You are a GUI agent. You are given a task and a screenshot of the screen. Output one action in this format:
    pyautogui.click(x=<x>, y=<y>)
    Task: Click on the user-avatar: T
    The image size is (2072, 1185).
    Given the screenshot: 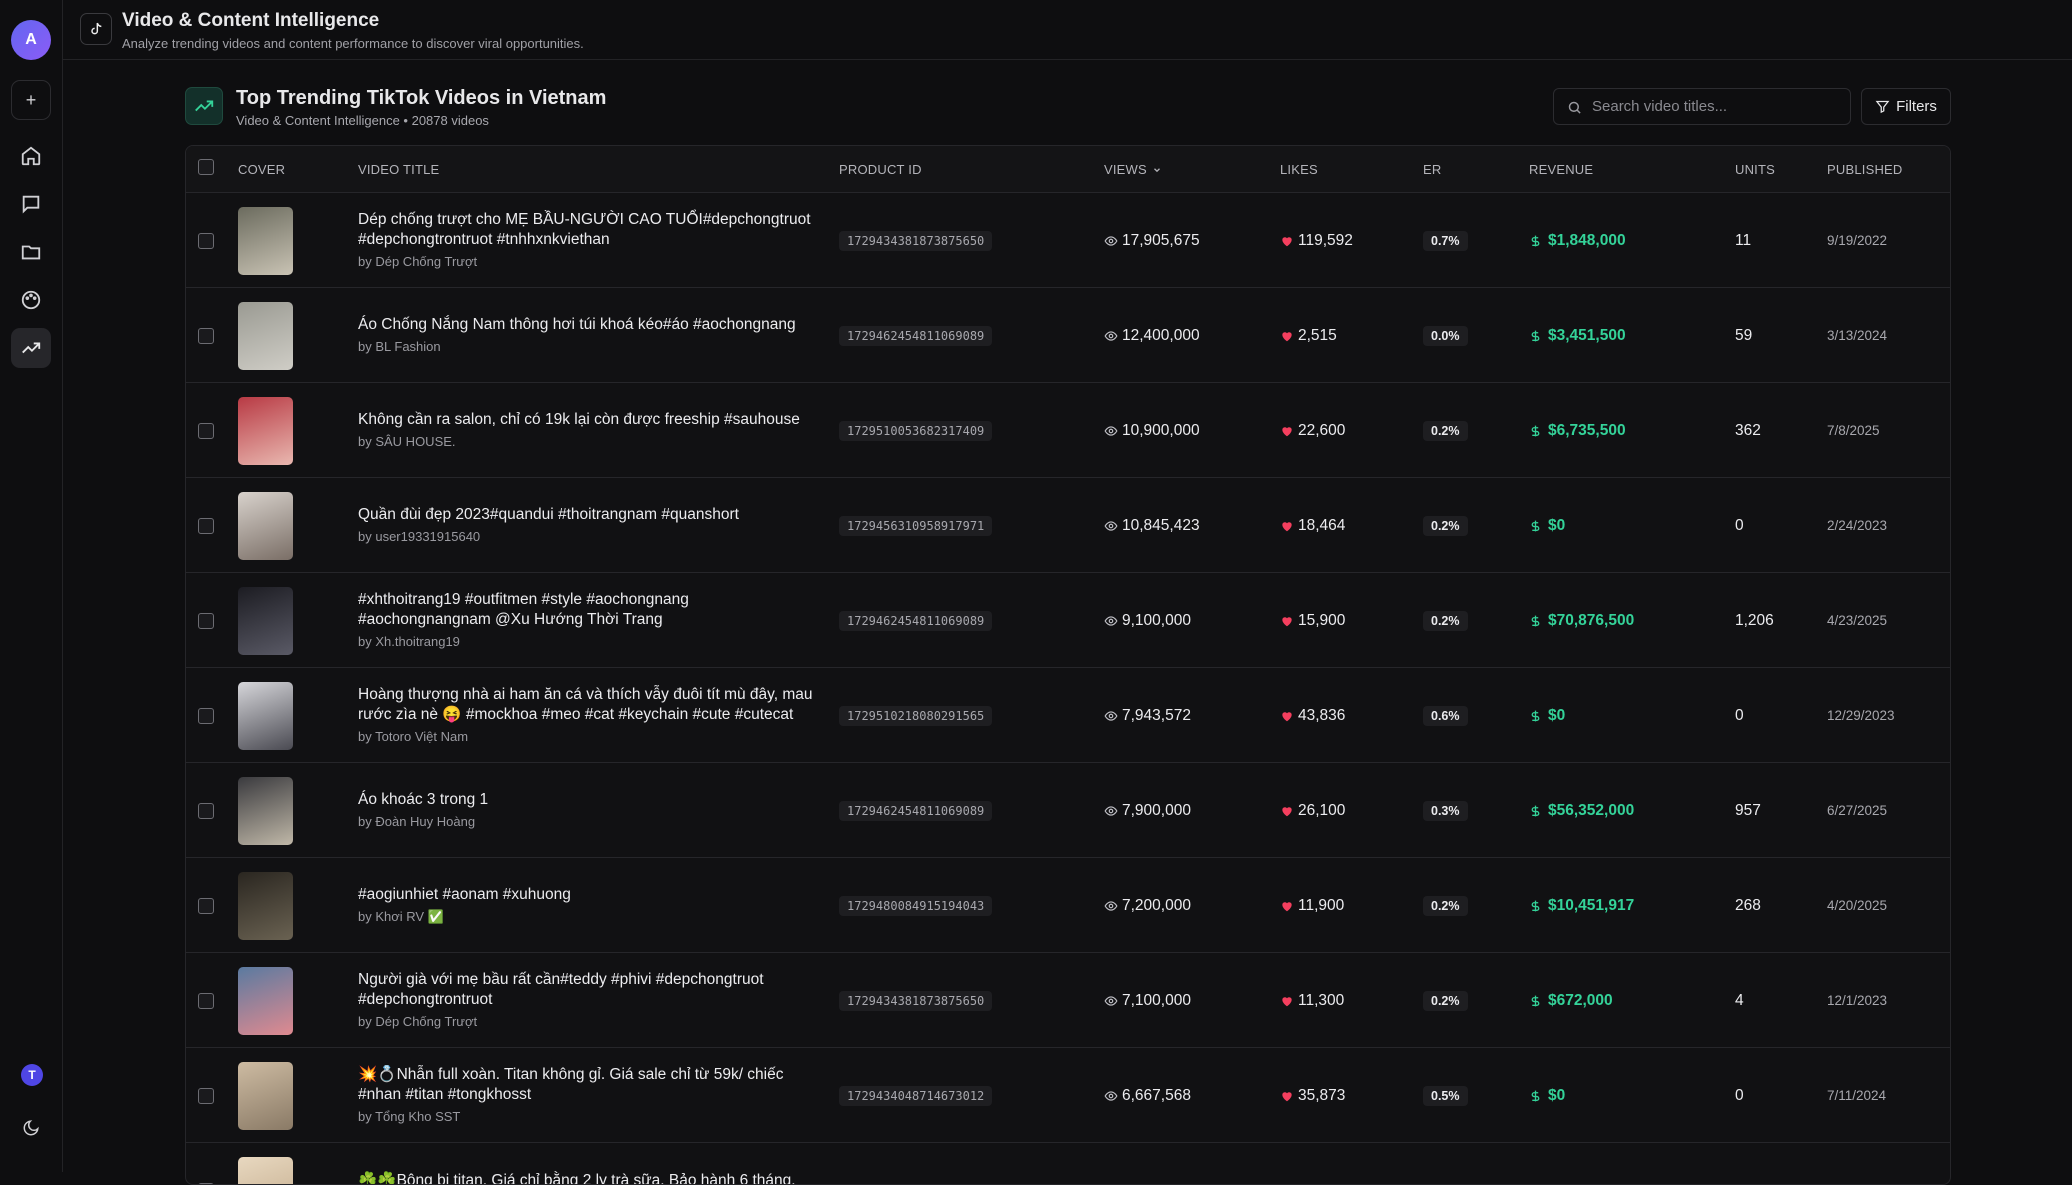 What is the action you would take?
    pyautogui.click(x=32, y=1075)
    